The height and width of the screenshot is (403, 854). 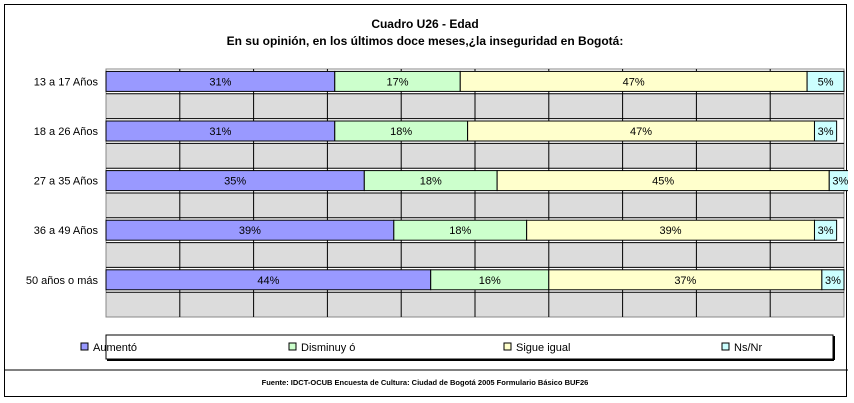 I want to click on data-label: 45%, so click(x=663, y=182).